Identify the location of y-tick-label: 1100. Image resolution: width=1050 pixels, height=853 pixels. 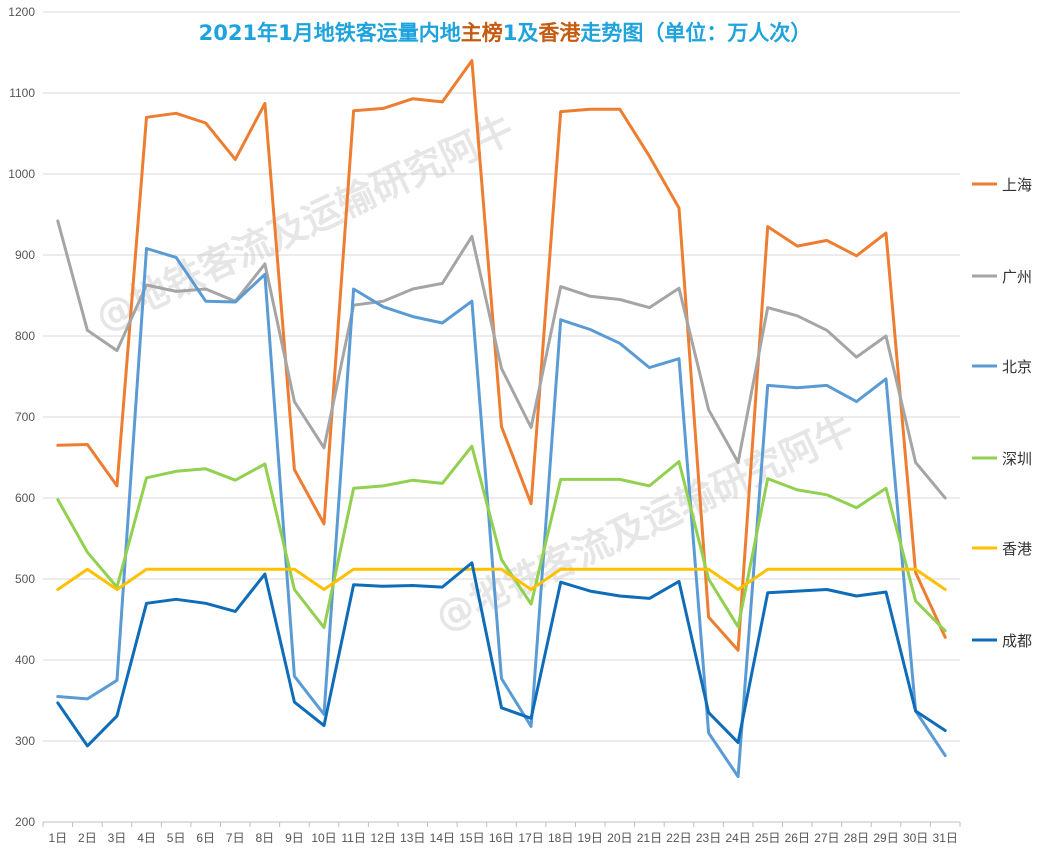
(22, 93).